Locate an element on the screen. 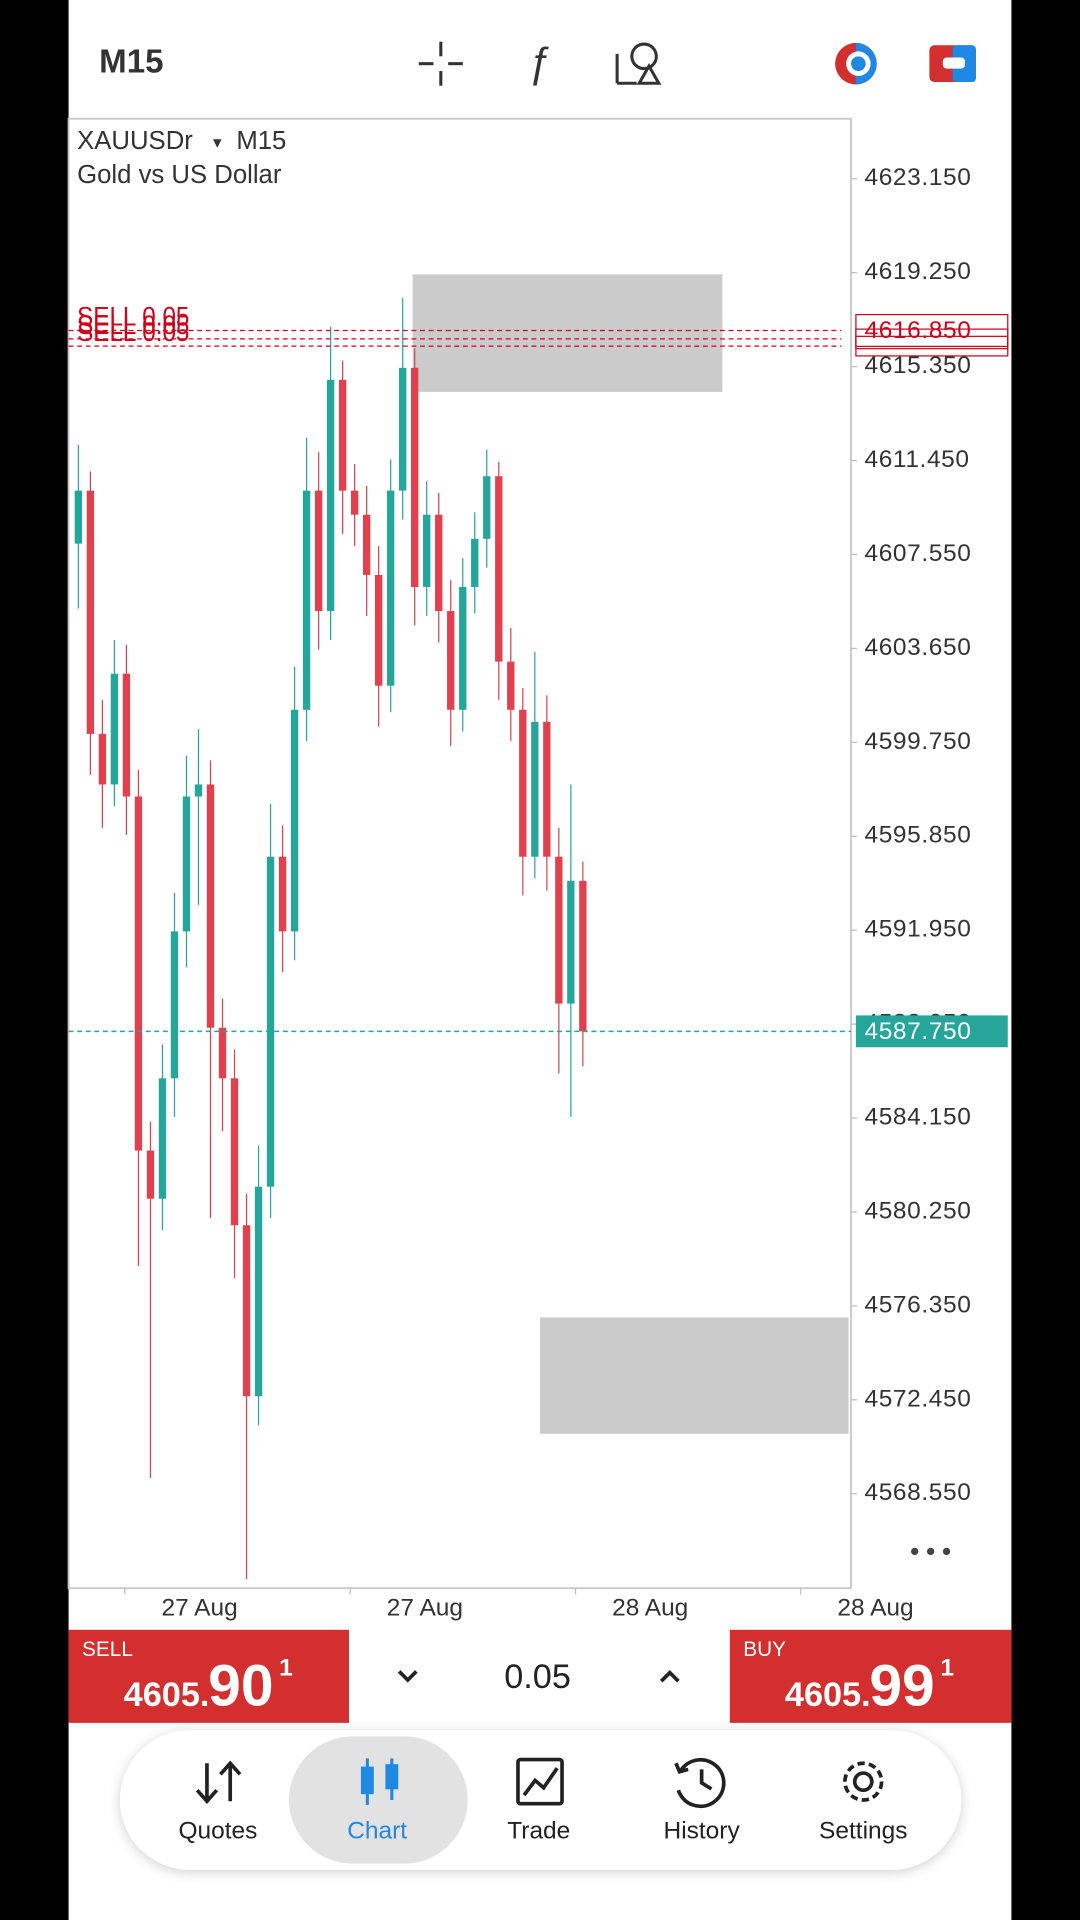  lot-size: 0.05 is located at coordinates (537, 1677).